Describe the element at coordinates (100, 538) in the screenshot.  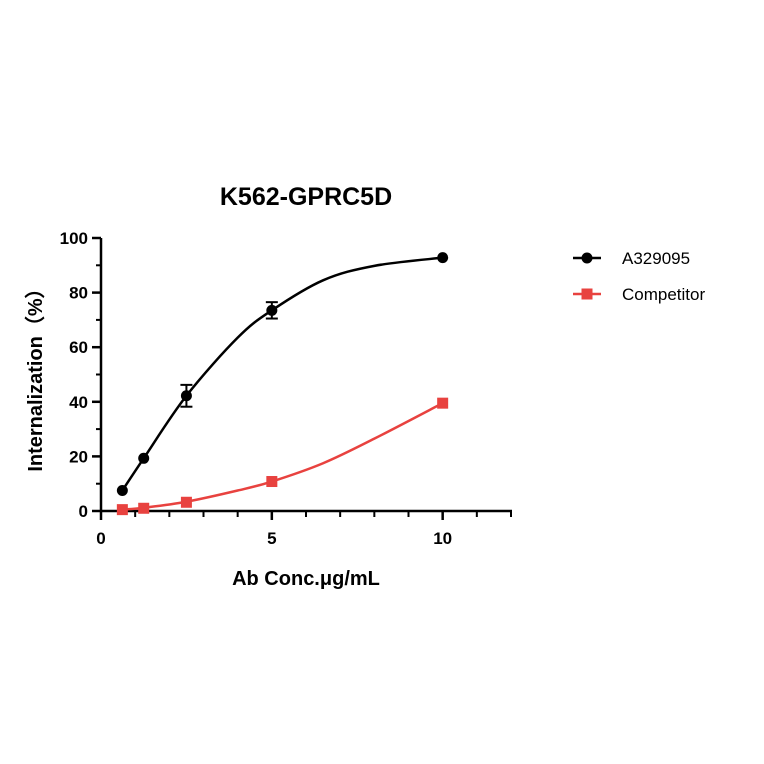
I see `x-tick-label: 0` at that location.